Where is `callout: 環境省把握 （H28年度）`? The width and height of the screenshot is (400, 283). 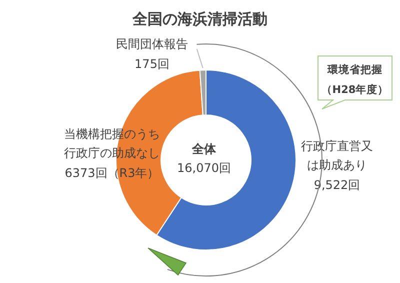 callout: 環境省把握 （H28年度） is located at coordinates (355, 83).